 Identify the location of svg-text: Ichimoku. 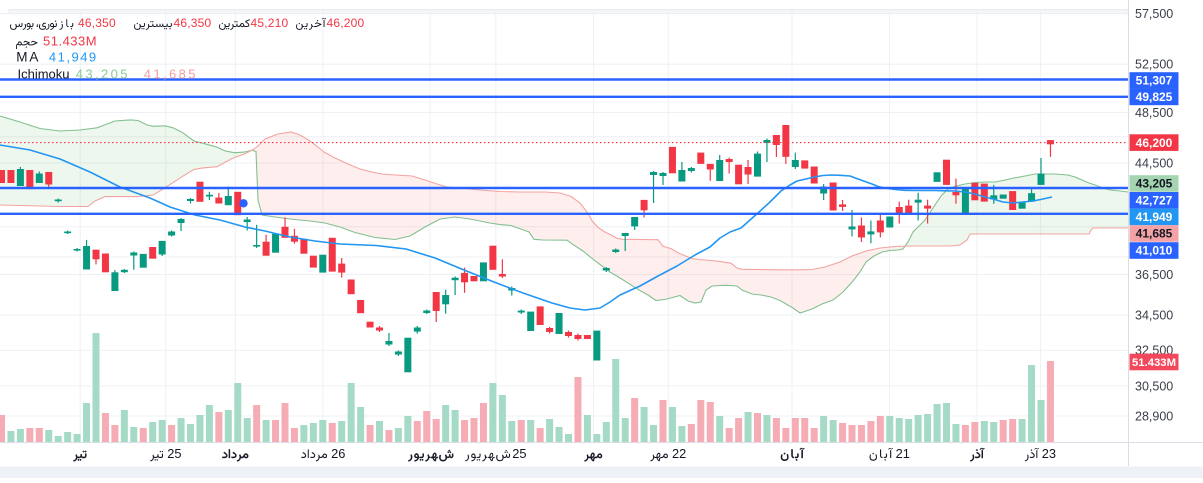
(44, 73).